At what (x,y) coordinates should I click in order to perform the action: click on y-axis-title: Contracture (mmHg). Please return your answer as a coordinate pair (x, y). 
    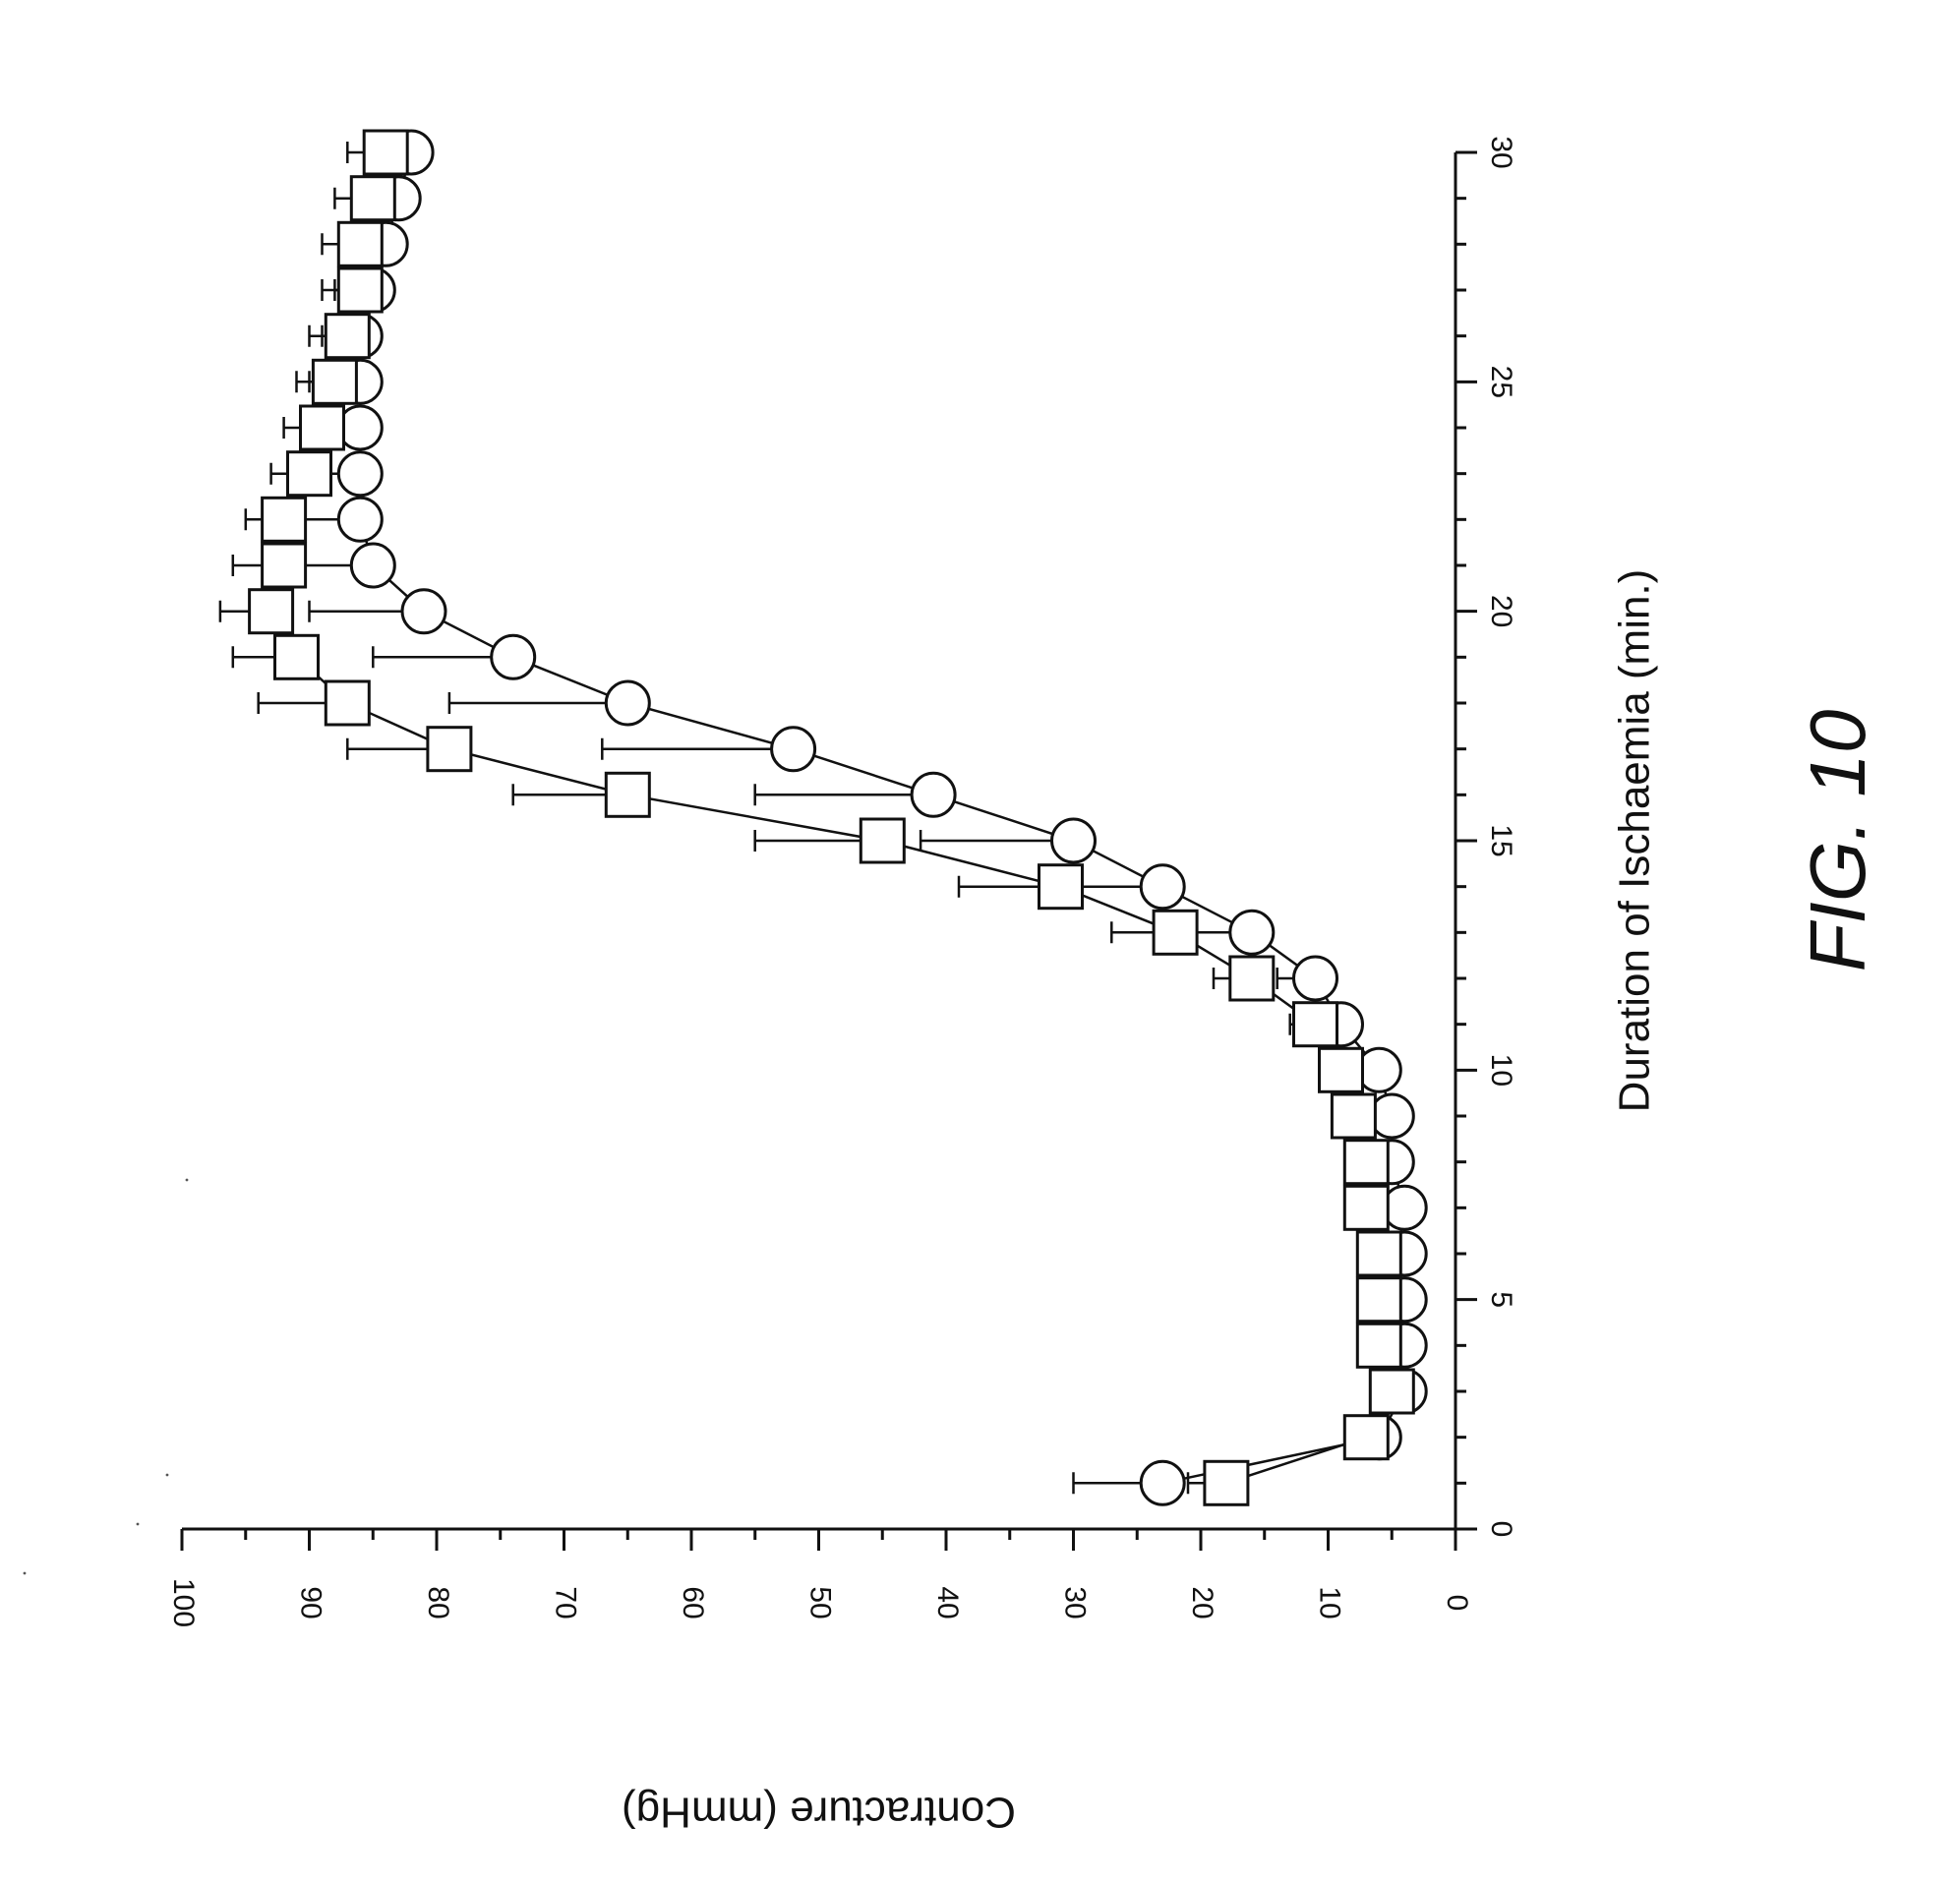
    Looking at the image, I should click on (819, 1812).